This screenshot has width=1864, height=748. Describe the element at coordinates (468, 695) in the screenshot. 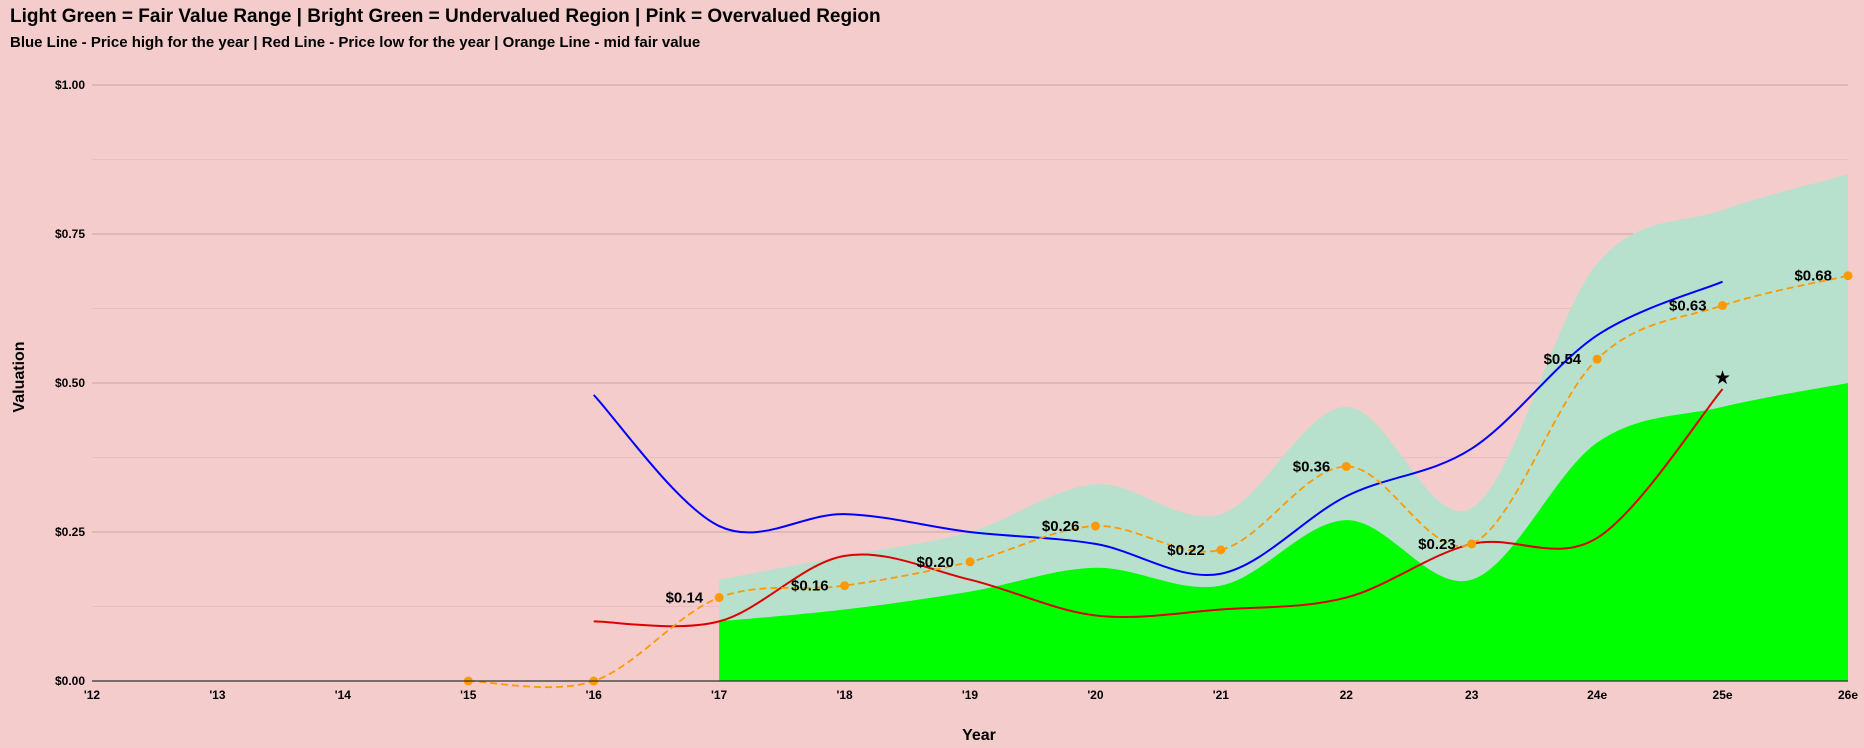

I see `x-tick-label: '15` at that location.